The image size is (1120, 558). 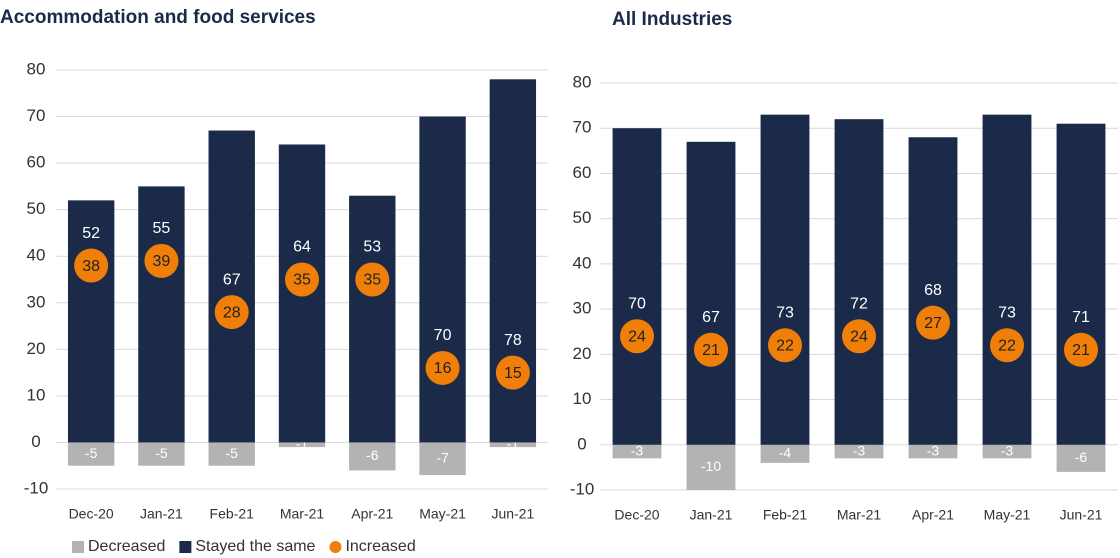 I want to click on data-label: 64, so click(x=302, y=247).